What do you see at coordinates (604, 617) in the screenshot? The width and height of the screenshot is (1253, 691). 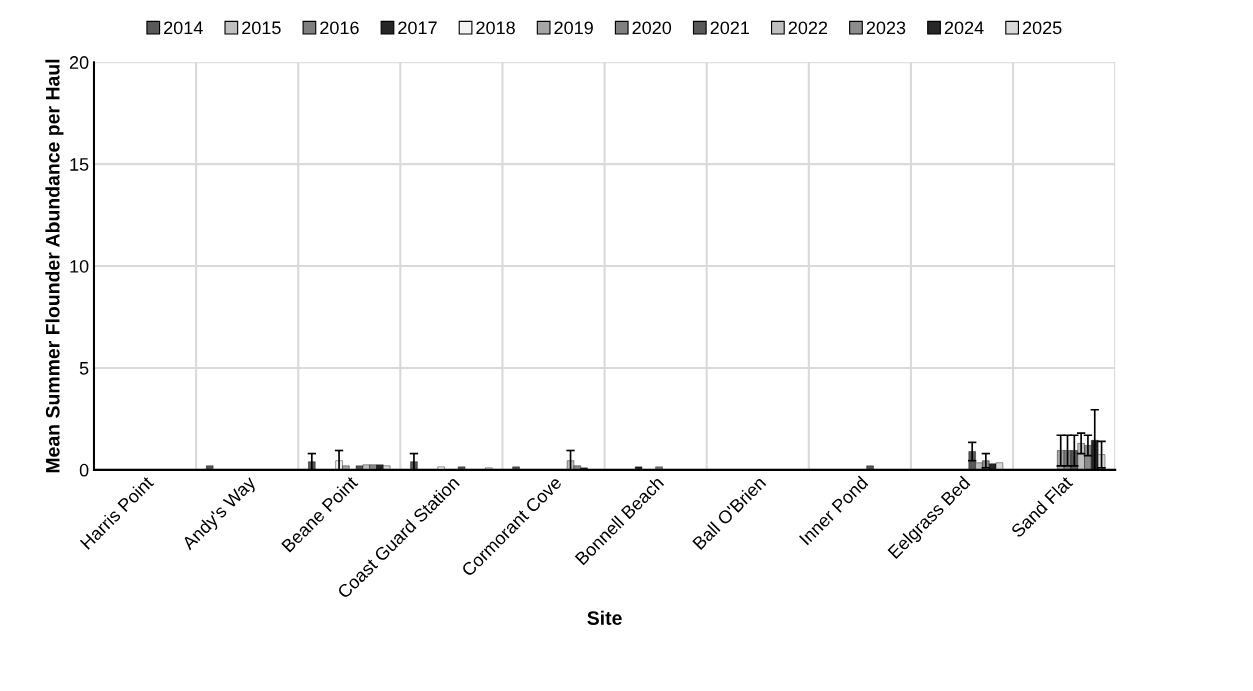 I see `x-axis-title: Site` at bounding box center [604, 617].